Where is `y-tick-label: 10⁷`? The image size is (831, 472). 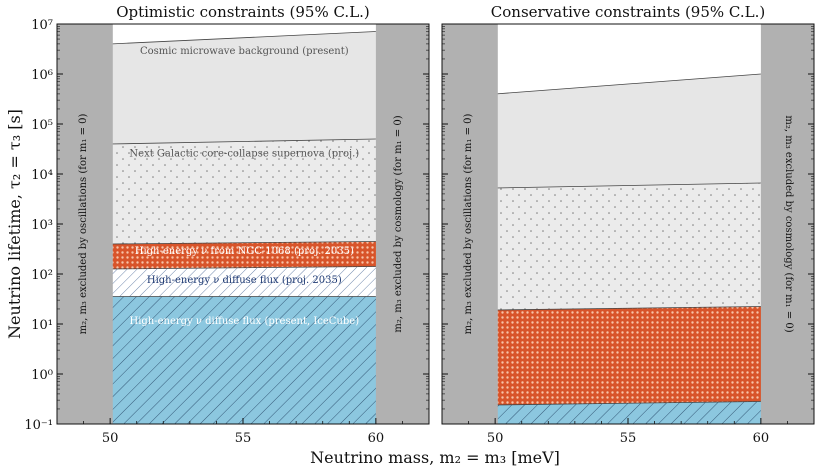
y-tick-label: 10⁷ is located at coordinates (42, 25).